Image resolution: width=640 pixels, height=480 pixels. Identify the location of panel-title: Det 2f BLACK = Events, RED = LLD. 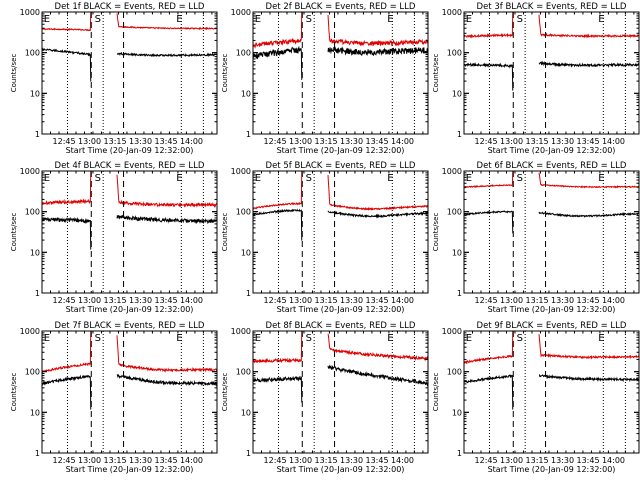
(341, 7).